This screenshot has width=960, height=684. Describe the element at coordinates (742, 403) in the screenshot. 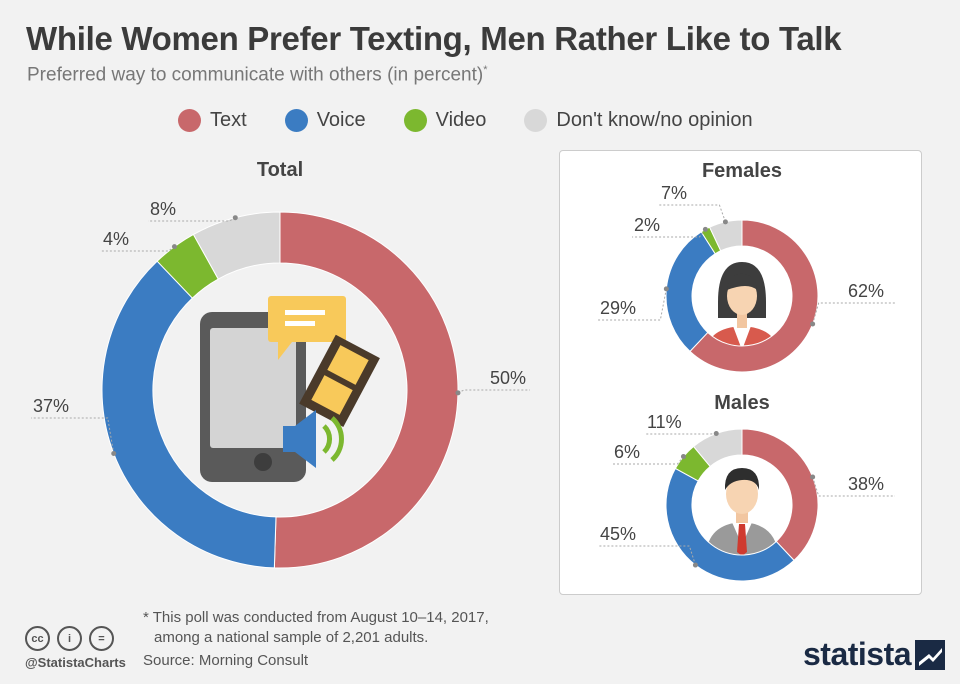

I see `donut-title: Males` at that location.